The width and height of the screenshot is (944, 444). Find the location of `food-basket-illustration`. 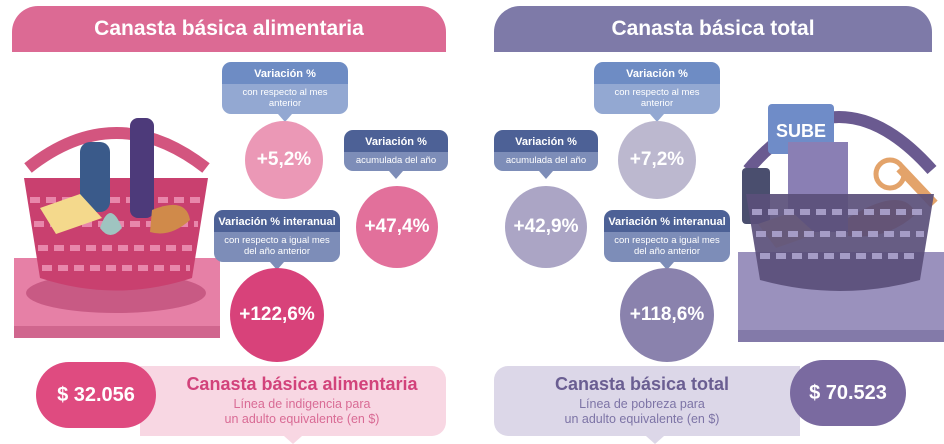

food-basket-illustration is located at coordinates (117, 228).